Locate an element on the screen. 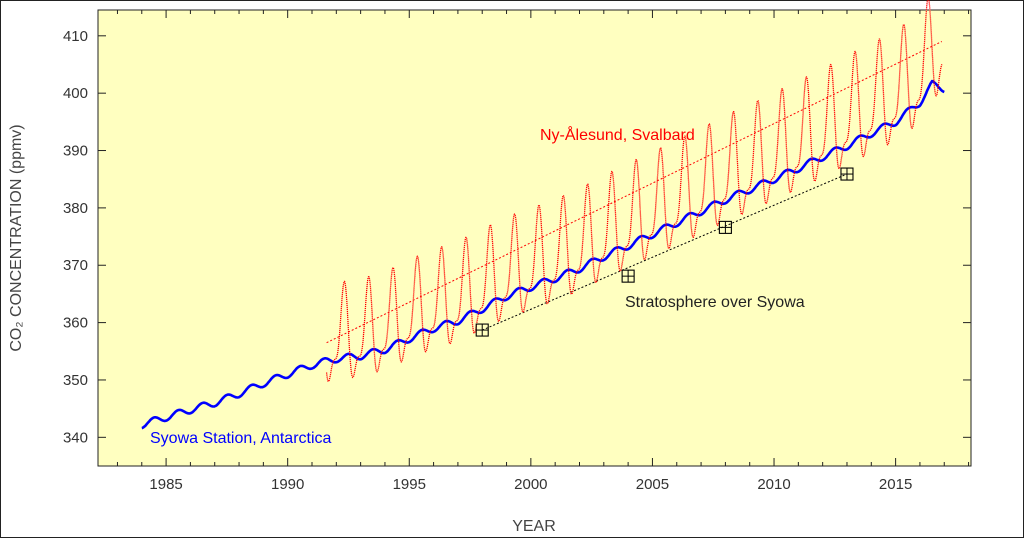  y-axis-title: CO₂ CONCENTRATION (ppmv) is located at coordinates (16, 237).